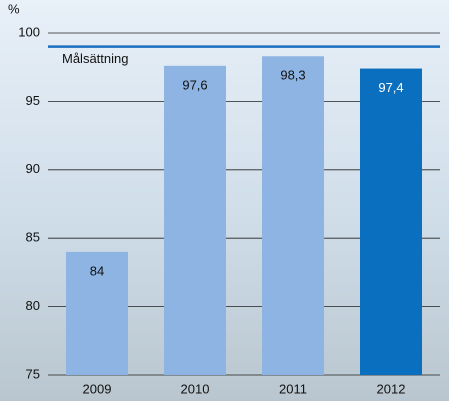 The width and height of the screenshot is (449, 401). What do you see at coordinates (95, 58) in the screenshot?
I see `target-label: Målsättning` at bounding box center [95, 58].